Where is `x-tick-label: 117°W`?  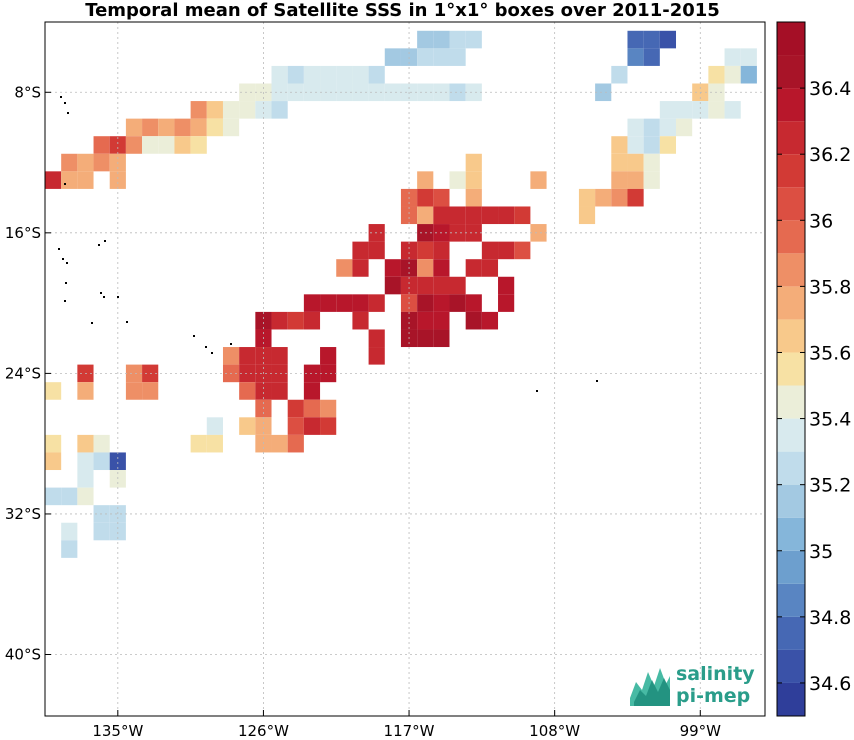
x-tick-label: 117°W is located at coordinates (409, 731).